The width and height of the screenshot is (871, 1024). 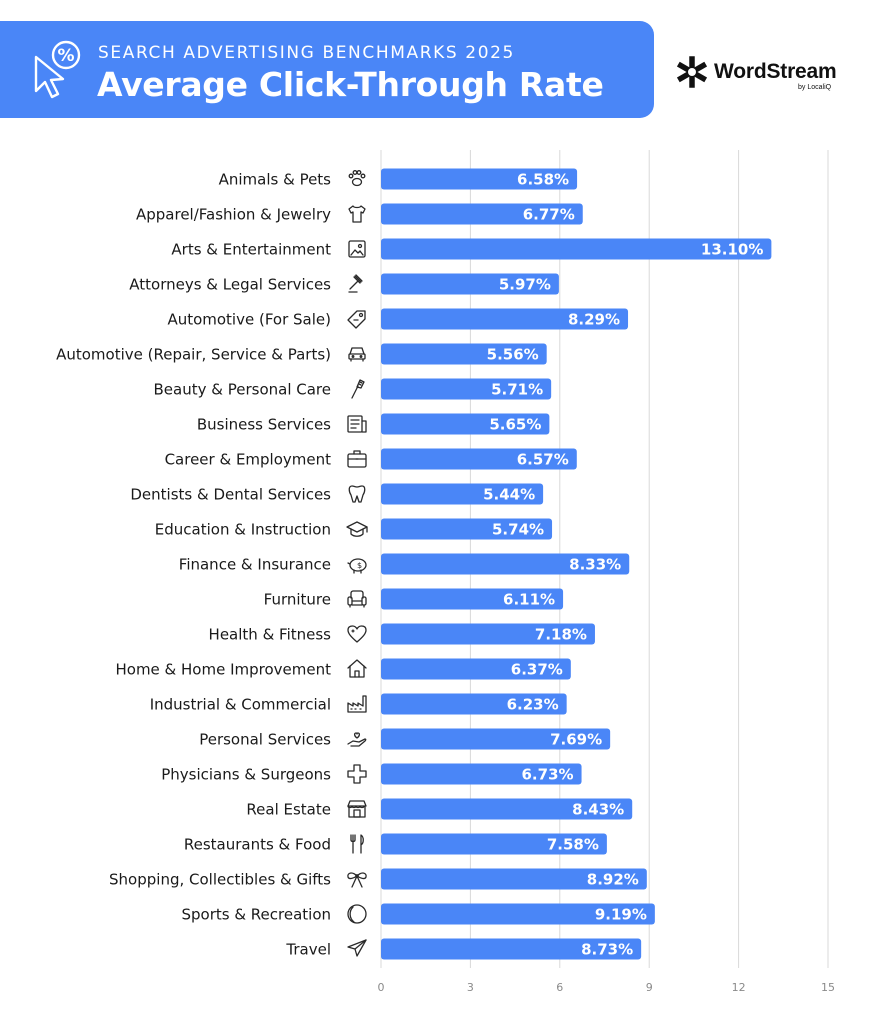 What do you see at coordinates (692, 72) in the screenshot?
I see `wordstream-logo-icon` at bounding box center [692, 72].